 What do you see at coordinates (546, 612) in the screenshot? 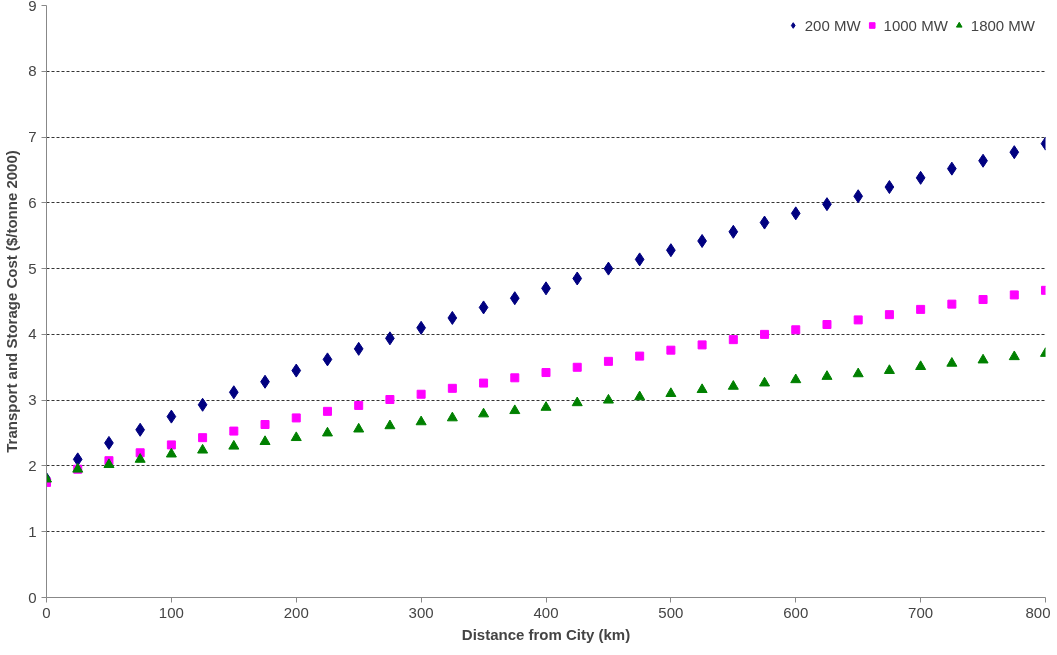
I see `x-tick-label: 400` at bounding box center [546, 612].